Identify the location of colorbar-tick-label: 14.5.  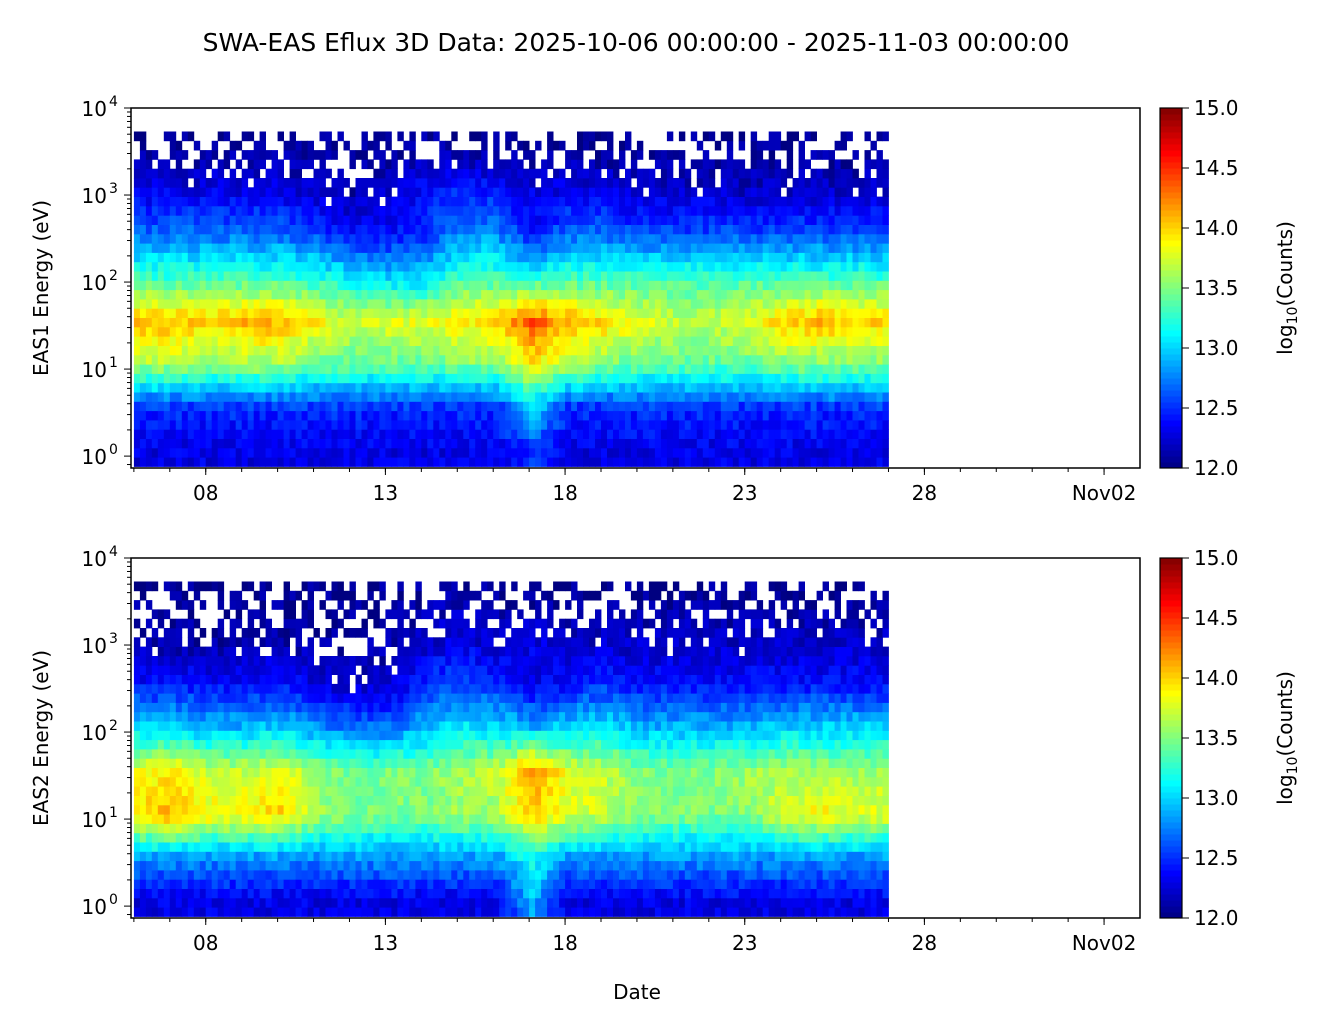
(1216, 168).